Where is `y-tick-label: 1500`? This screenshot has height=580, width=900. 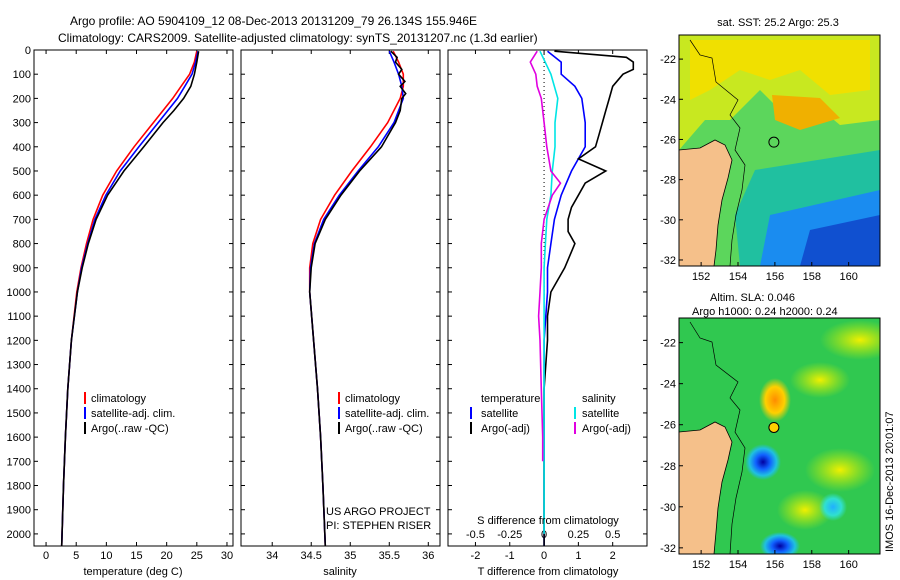
y-tick-label: 1500 is located at coordinates (19, 414).